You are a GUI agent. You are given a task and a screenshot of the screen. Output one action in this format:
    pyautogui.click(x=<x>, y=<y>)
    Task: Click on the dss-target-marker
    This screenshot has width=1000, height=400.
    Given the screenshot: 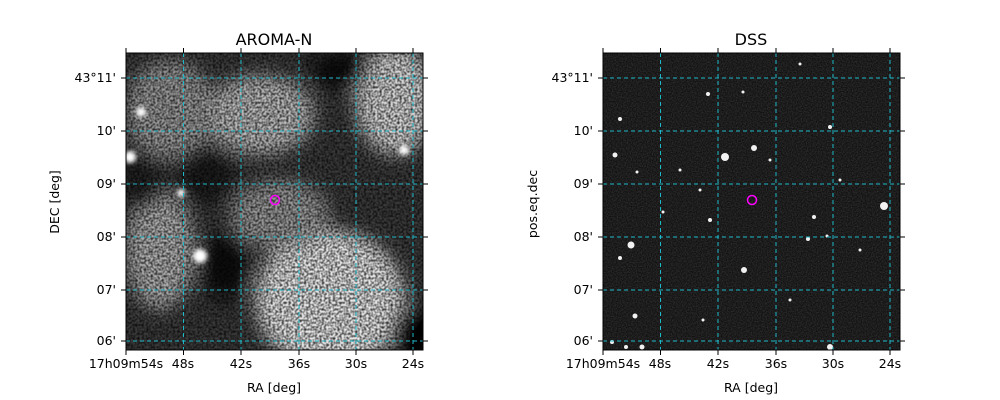 What is the action you would take?
    pyautogui.click(x=752, y=200)
    